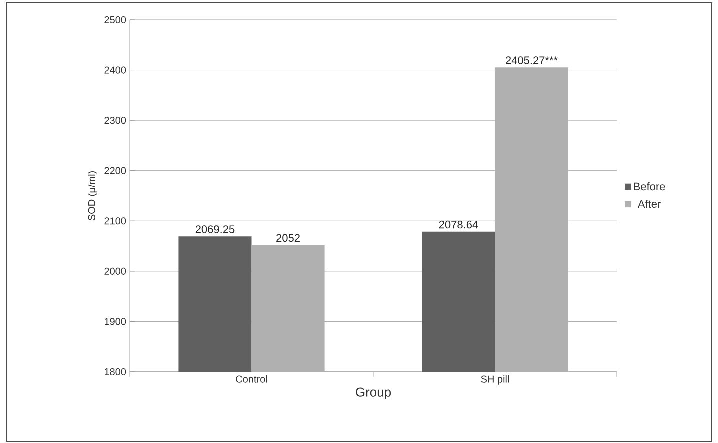  I want to click on data-label: 2069.25, so click(215, 230).